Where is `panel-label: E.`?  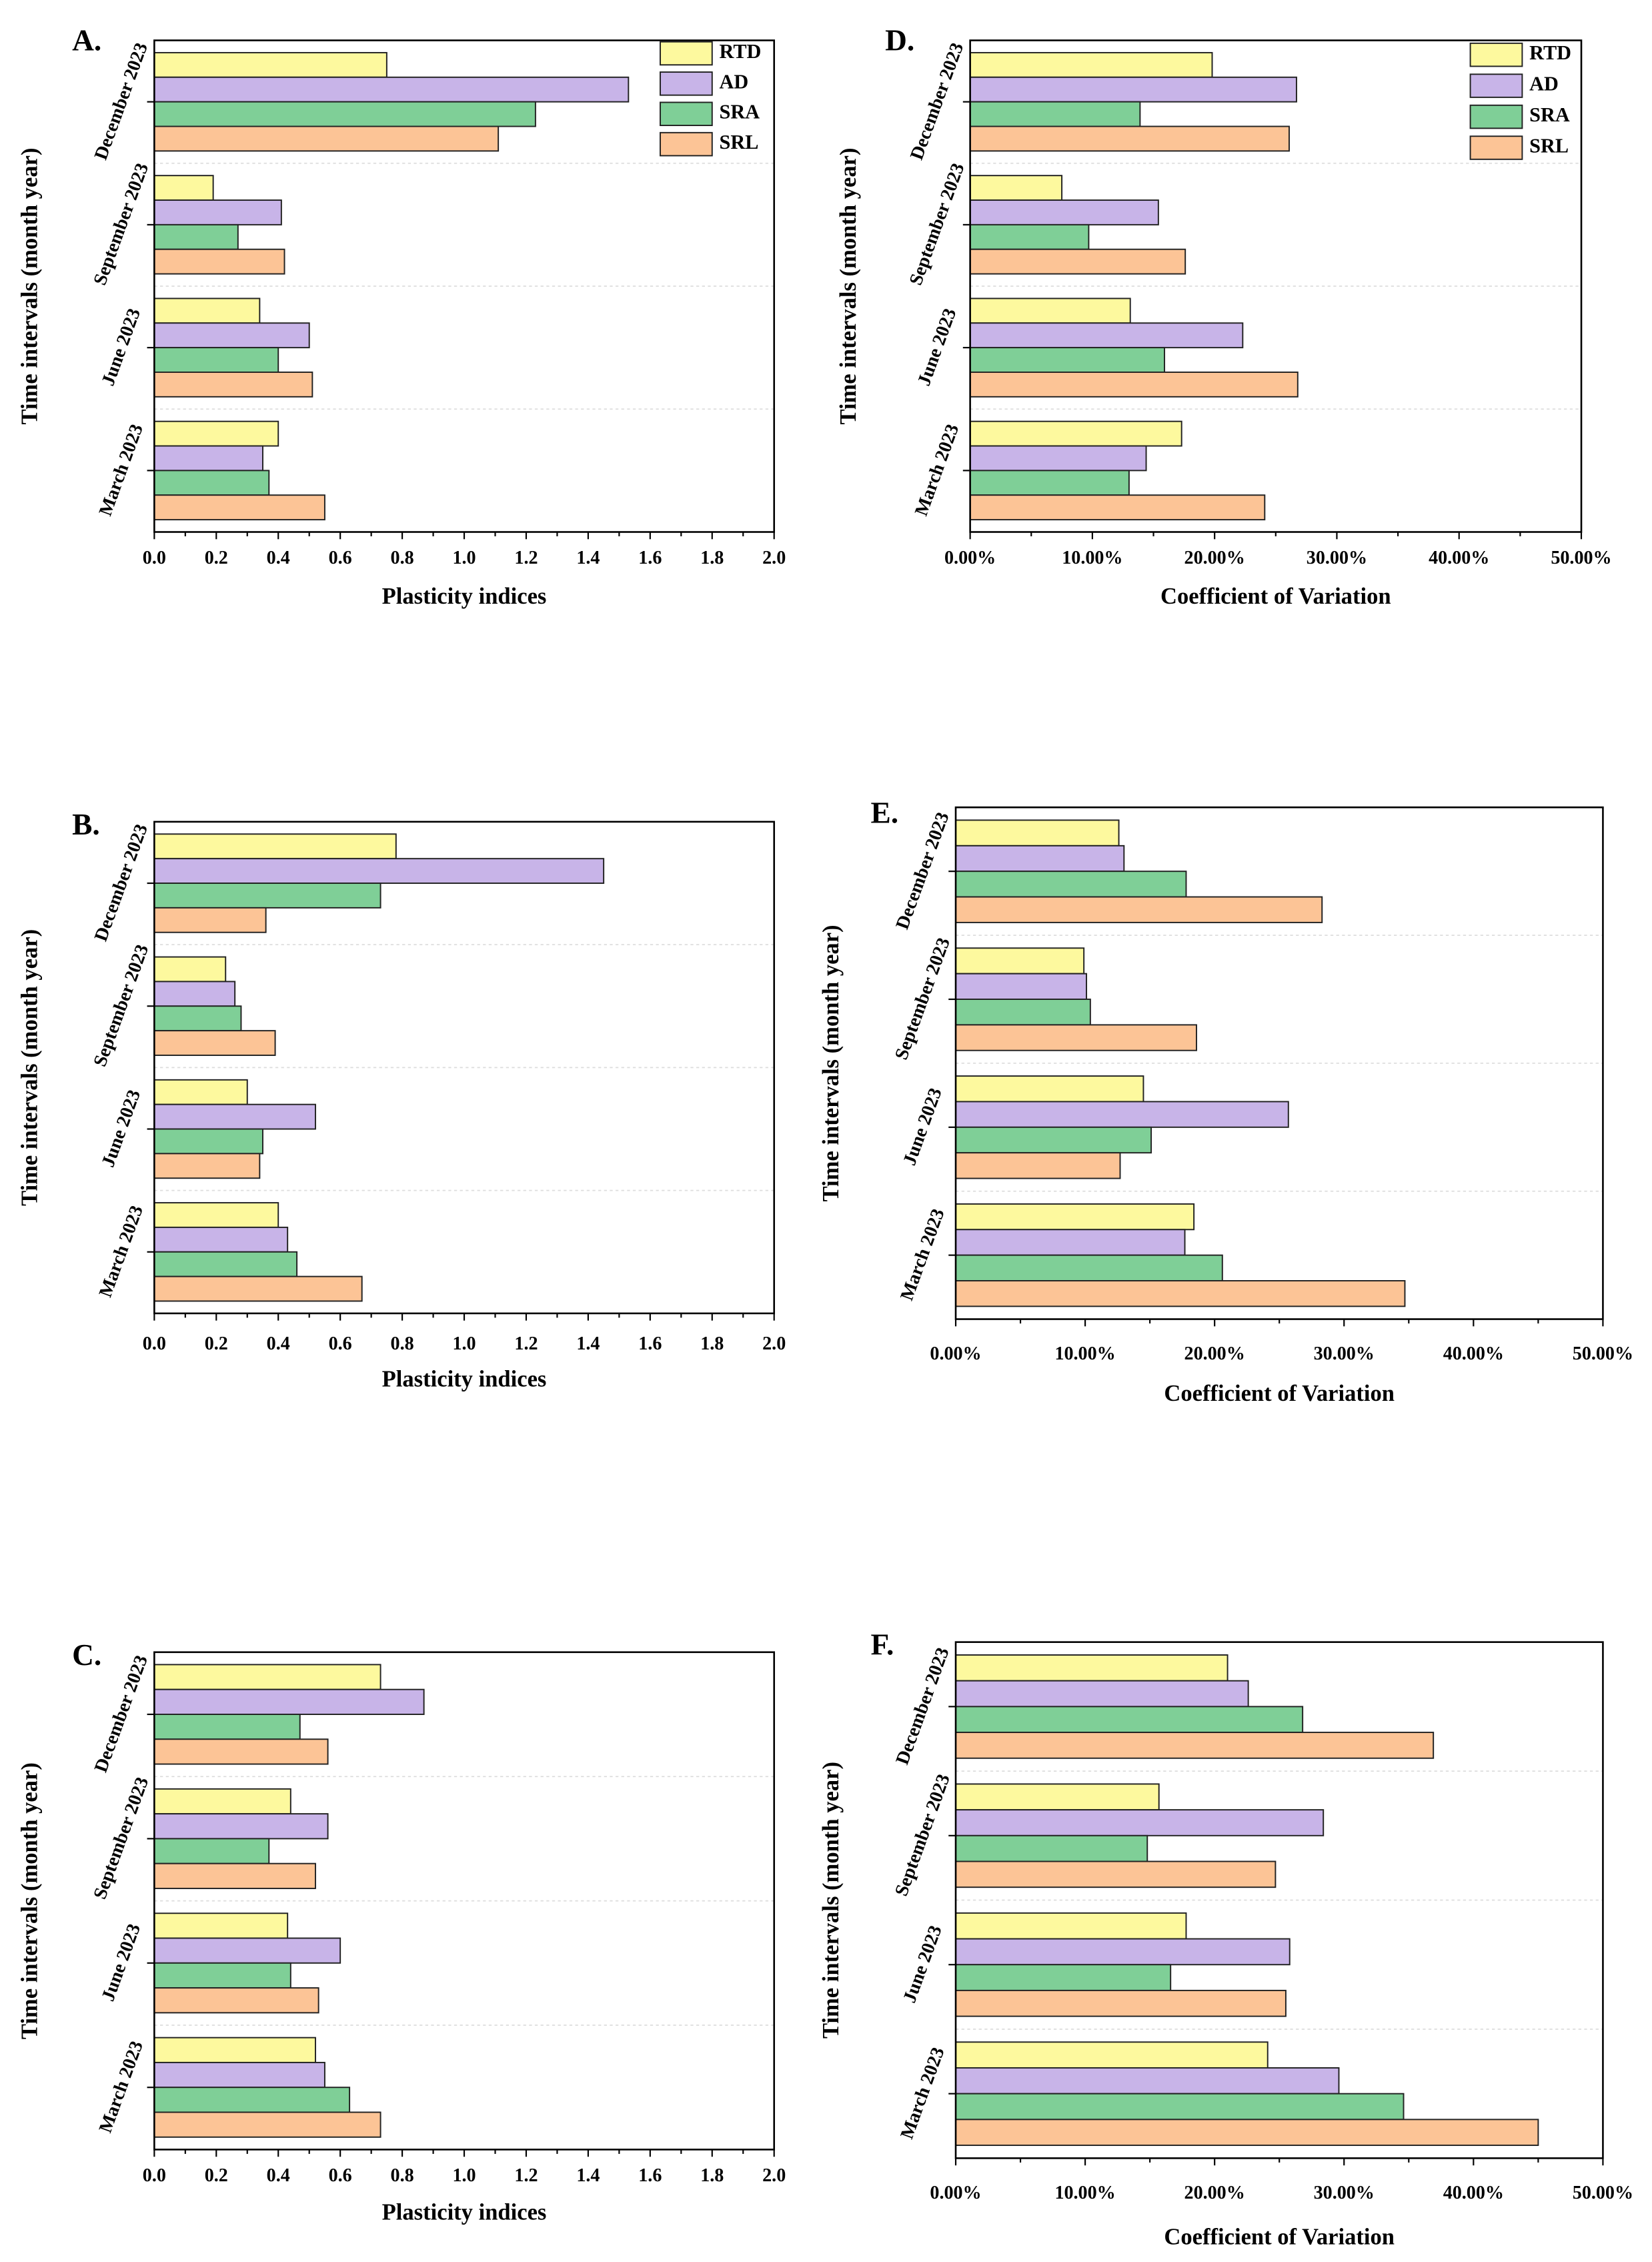
panel-label: E. is located at coordinates (884, 813).